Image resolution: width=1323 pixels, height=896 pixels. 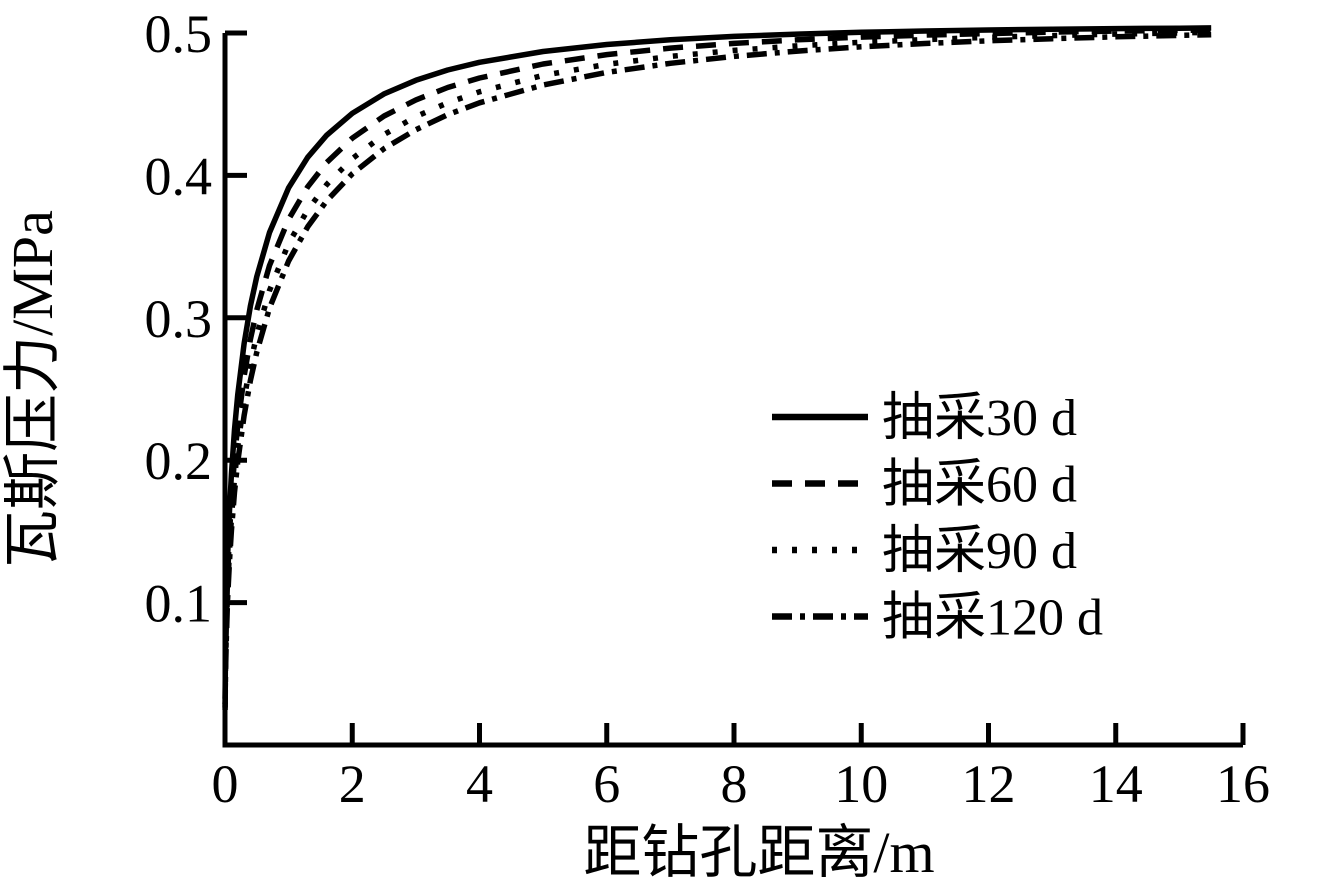 I want to click on y-tick-label-0.1: 0.1, so click(x=179, y=604).